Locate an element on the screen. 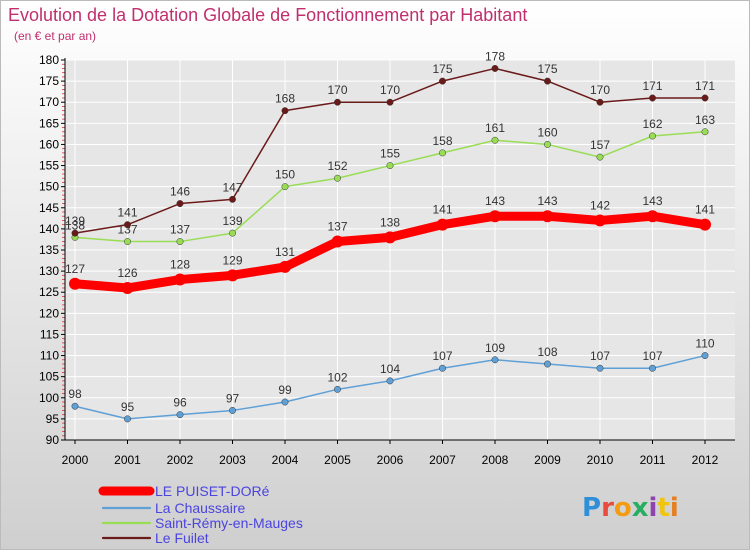  data-label: 131 is located at coordinates (285, 252).